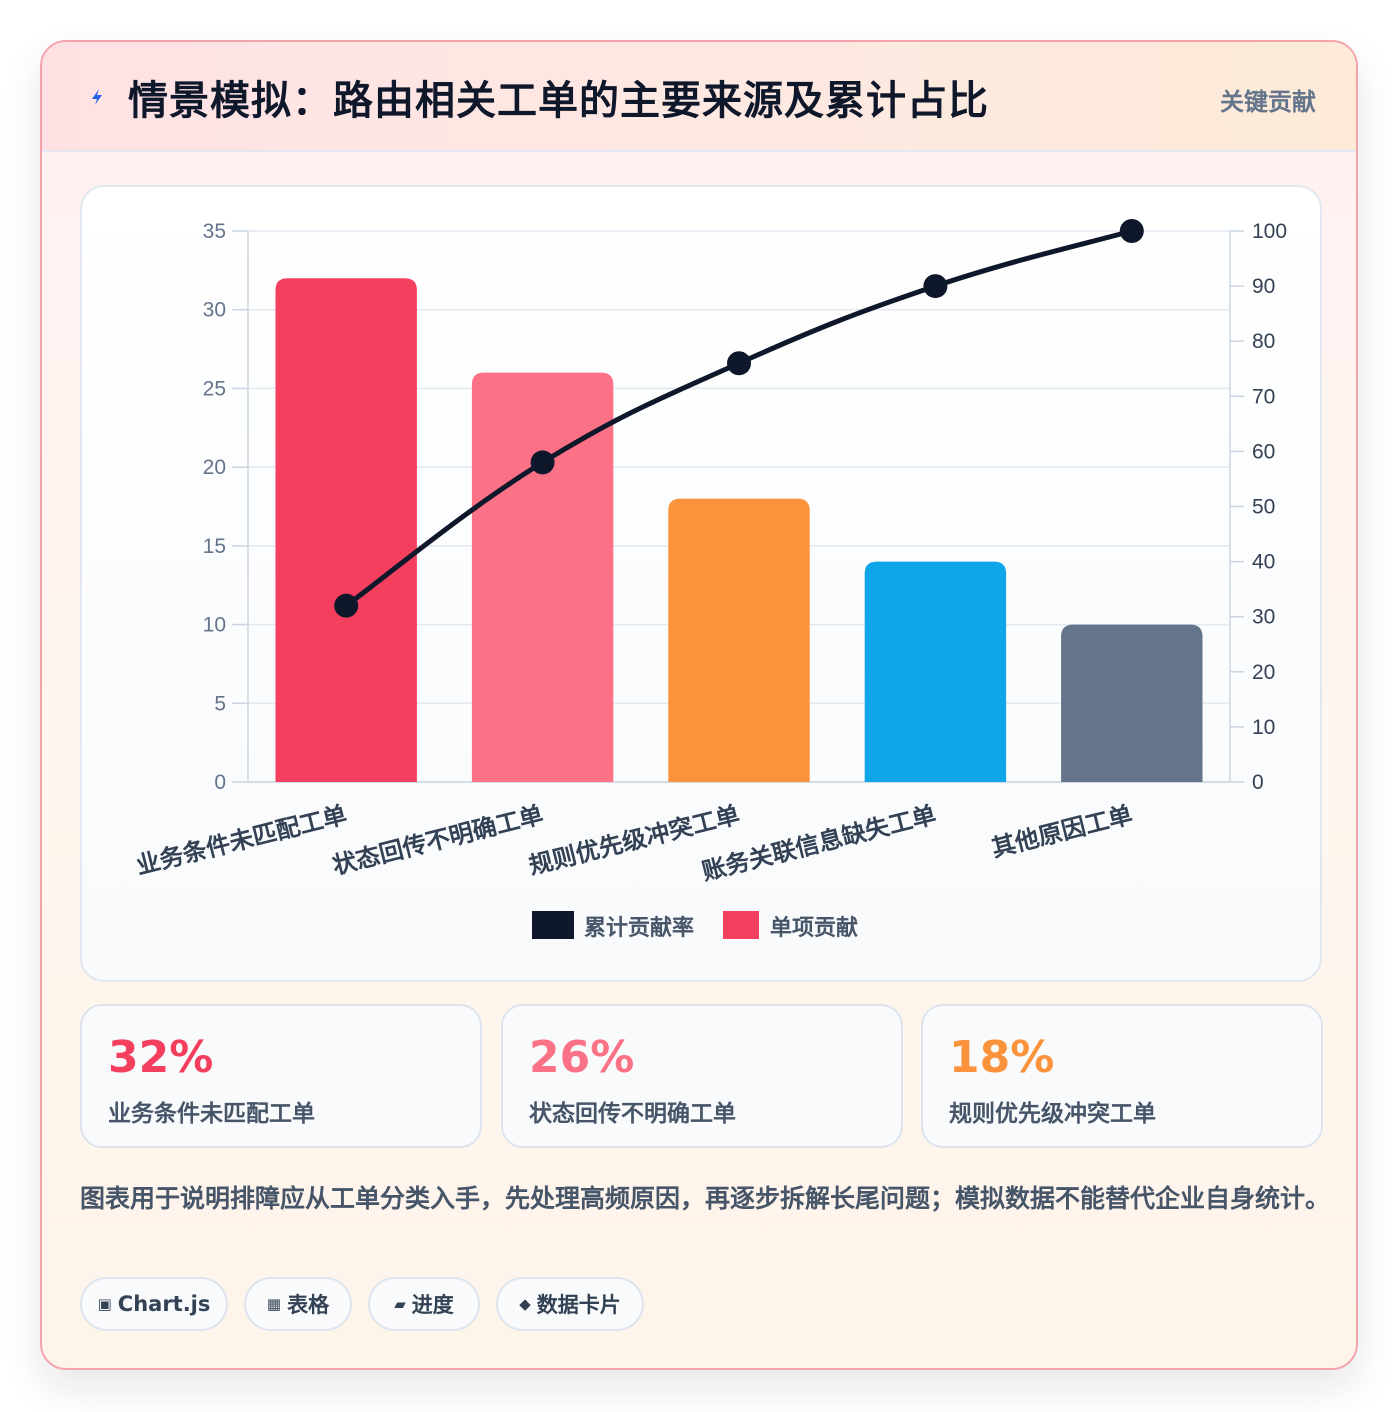 The image size is (1400, 1412). Describe the element at coordinates (741, 925) in the screenshot. I see `legend-swatch-single` at that location.